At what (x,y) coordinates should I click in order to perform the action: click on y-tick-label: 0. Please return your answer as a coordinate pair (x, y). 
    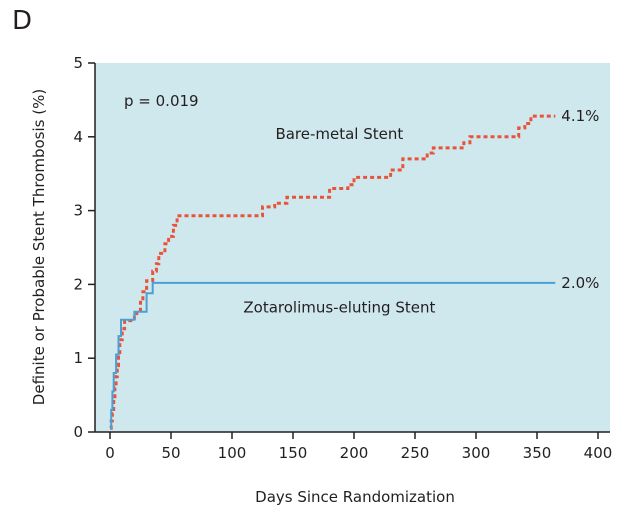
    Looking at the image, I should click on (78, 432).